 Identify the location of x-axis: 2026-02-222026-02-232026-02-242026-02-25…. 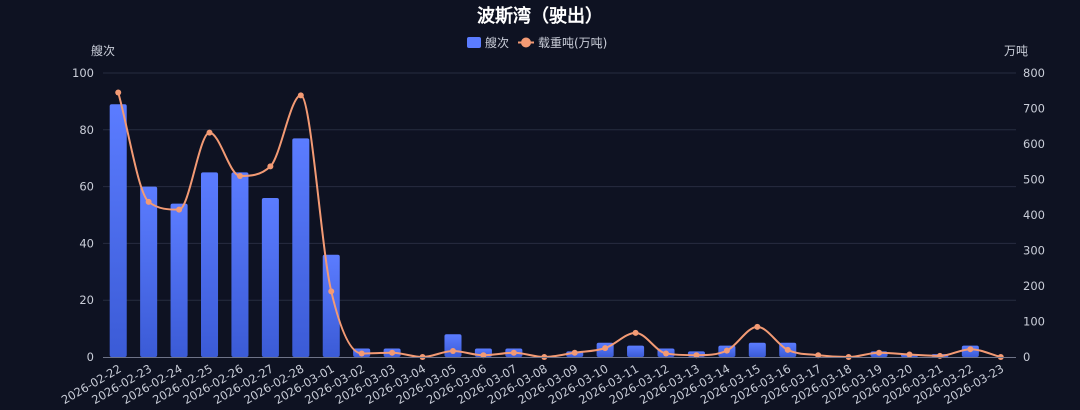
(537, 382).